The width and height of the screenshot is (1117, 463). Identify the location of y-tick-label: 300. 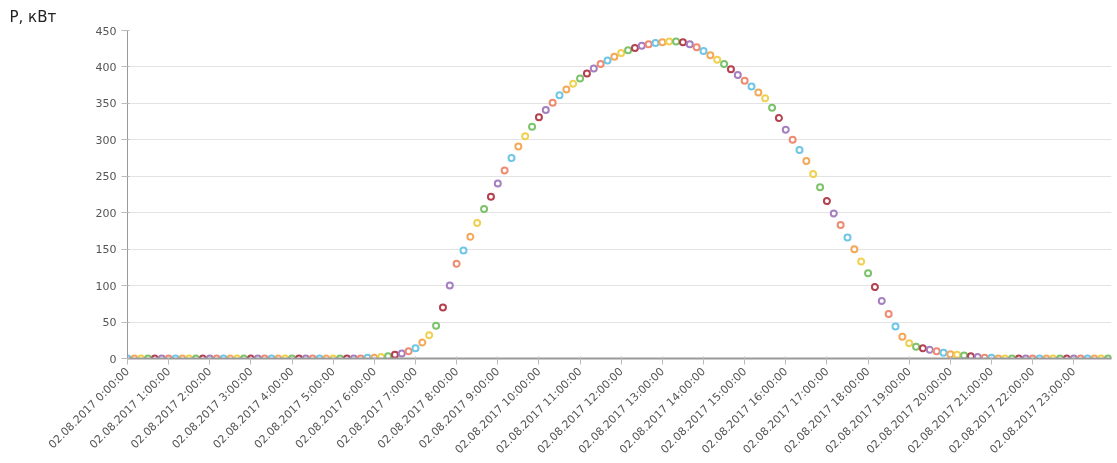
(106, 140).